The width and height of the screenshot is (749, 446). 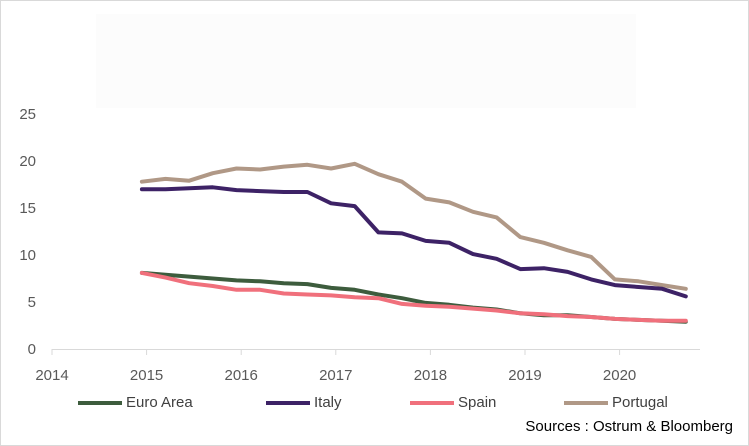 I want to click on legend-item-portugal: Portugal, so click(x=616, y=402).